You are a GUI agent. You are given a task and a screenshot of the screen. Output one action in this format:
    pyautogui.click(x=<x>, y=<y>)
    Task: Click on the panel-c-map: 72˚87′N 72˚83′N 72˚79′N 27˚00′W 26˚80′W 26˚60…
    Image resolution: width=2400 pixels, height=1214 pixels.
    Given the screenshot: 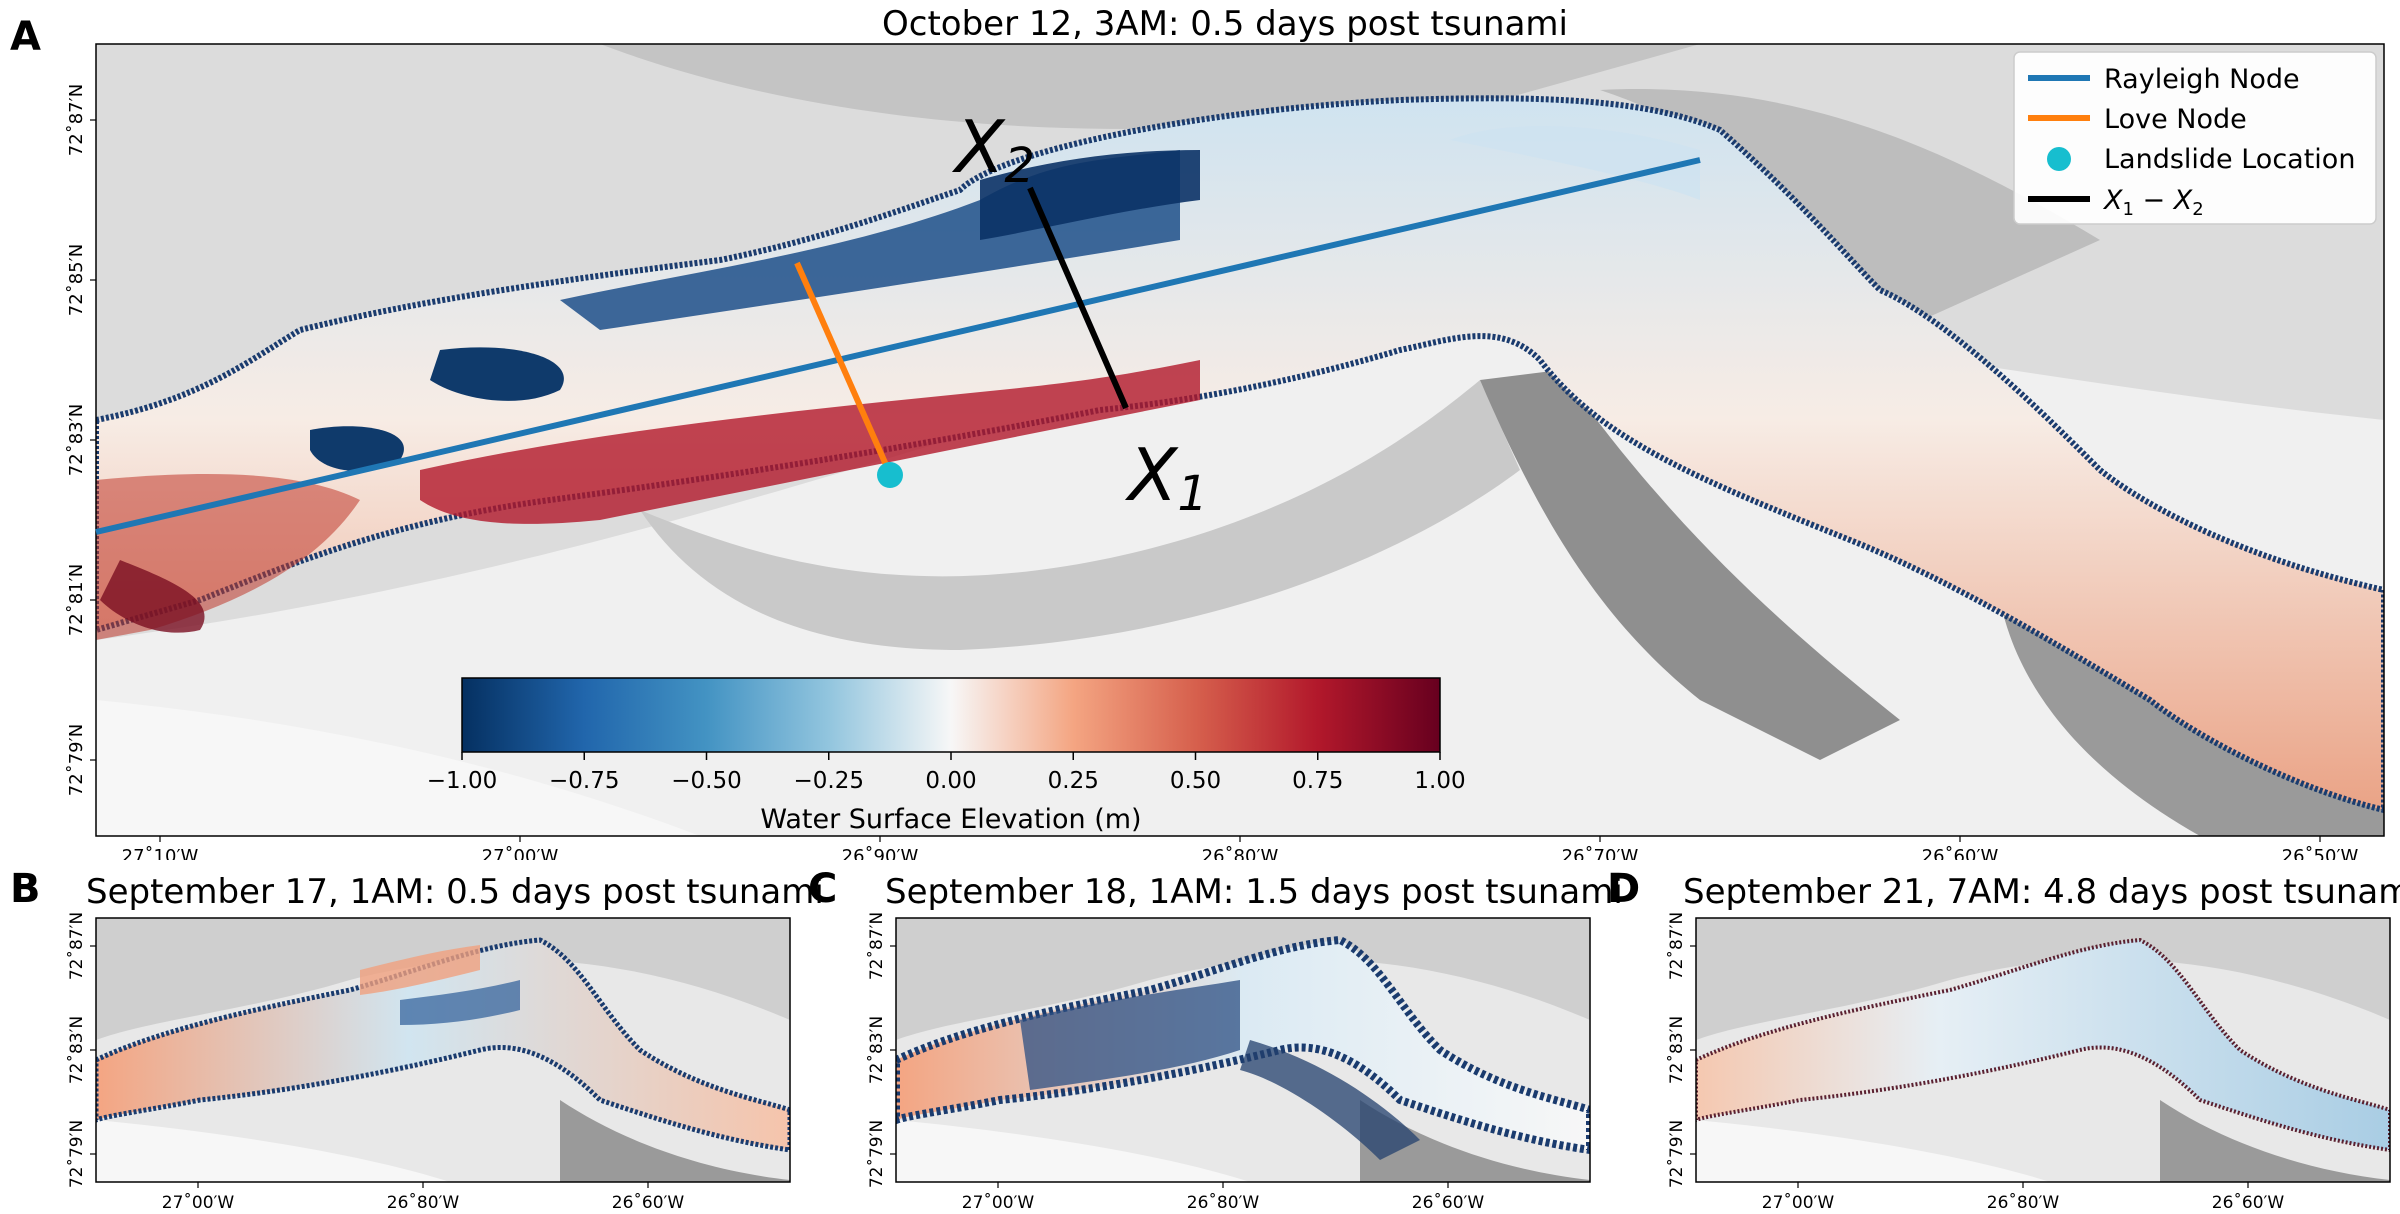 What is the action you would take?
    pyautogui.click(x=1228, y=1062)
    